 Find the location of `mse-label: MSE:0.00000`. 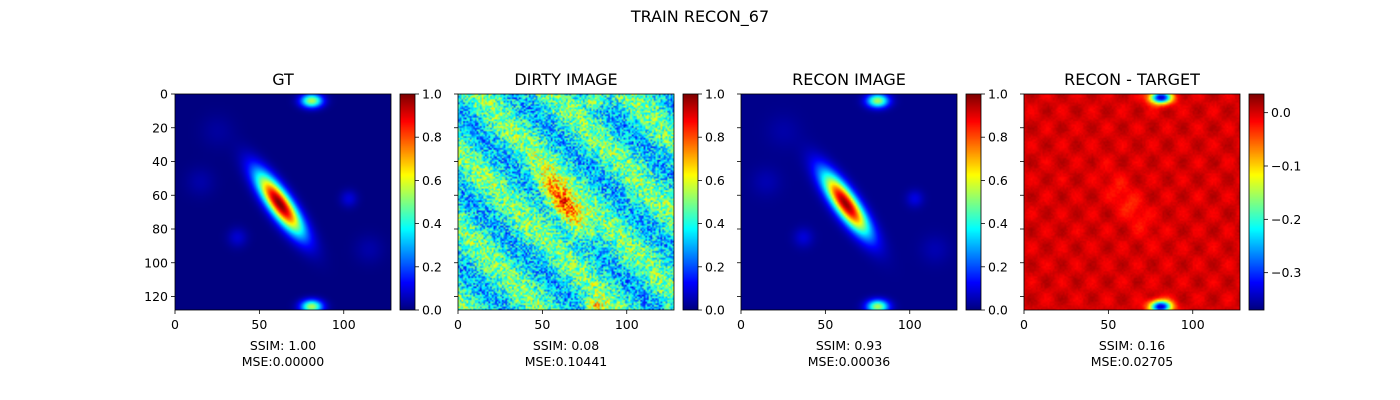

mse-label: MSE:0.00000 is located at coordinates (283, 361).